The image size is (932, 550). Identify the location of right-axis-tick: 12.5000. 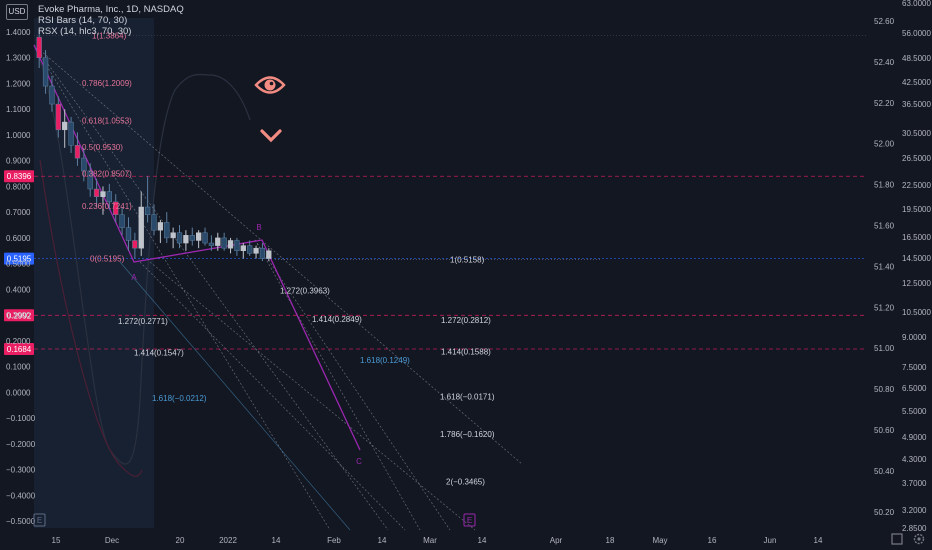
(916, 283).